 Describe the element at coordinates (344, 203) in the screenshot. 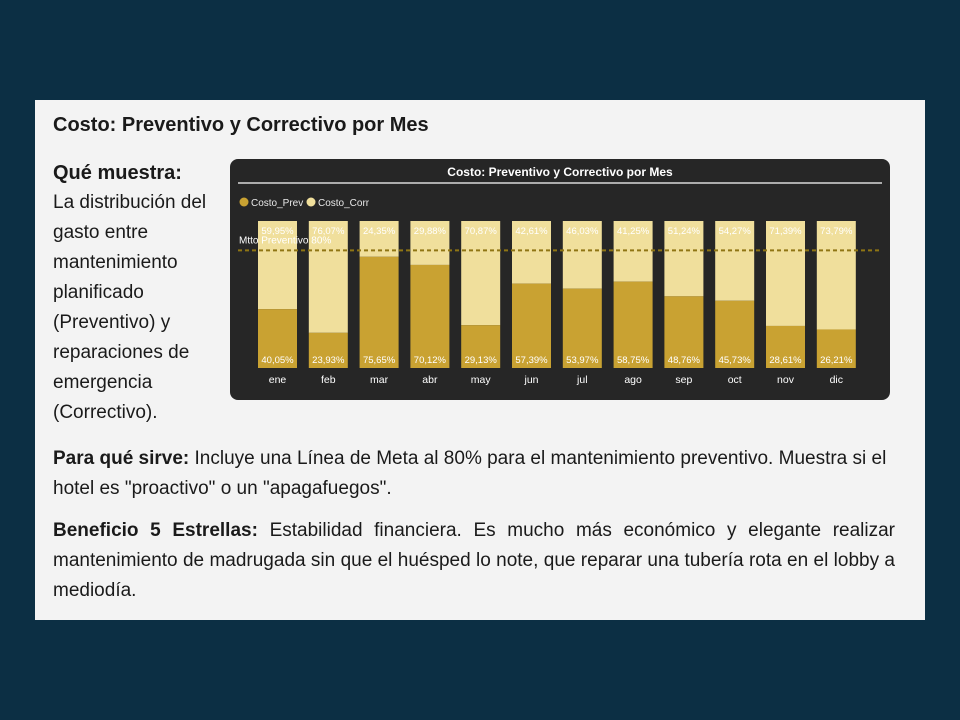

I see `legend-corr-label: Costo_Corr` at that location.